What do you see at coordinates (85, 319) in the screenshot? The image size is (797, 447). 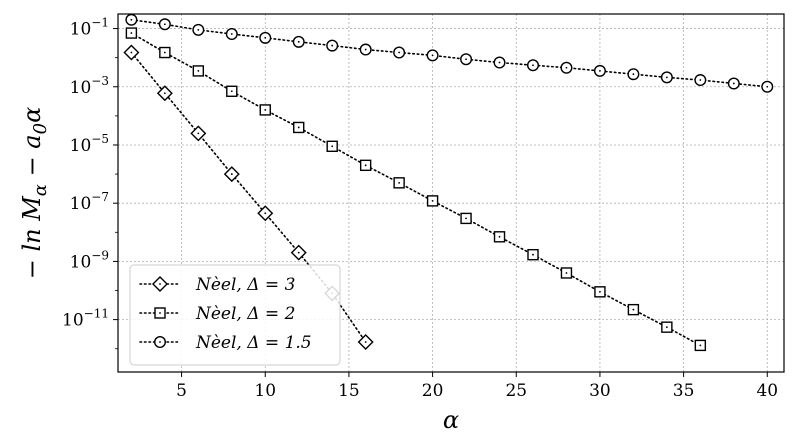 I see `y-tick-label: 10⁻¹¹` at bounding box center [85, 319].